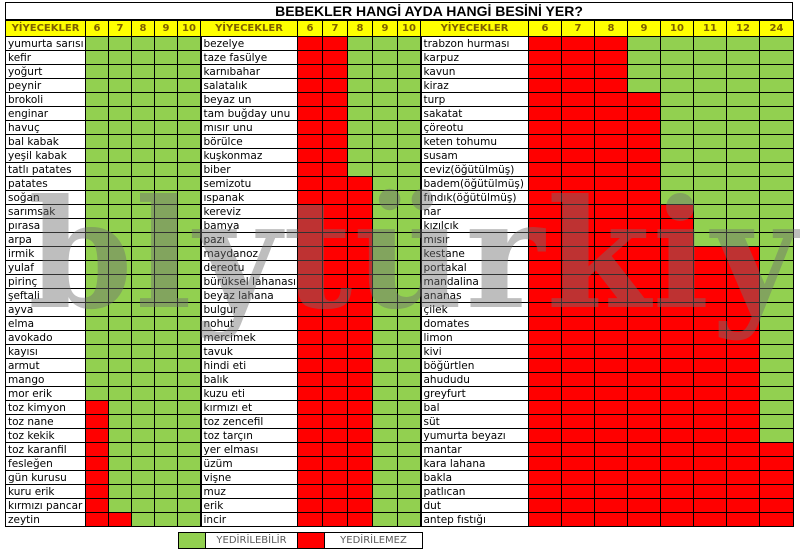 The height and width of the screenshot is (549, 800). I want to click on food-name: semizotu, so click(249, 183).